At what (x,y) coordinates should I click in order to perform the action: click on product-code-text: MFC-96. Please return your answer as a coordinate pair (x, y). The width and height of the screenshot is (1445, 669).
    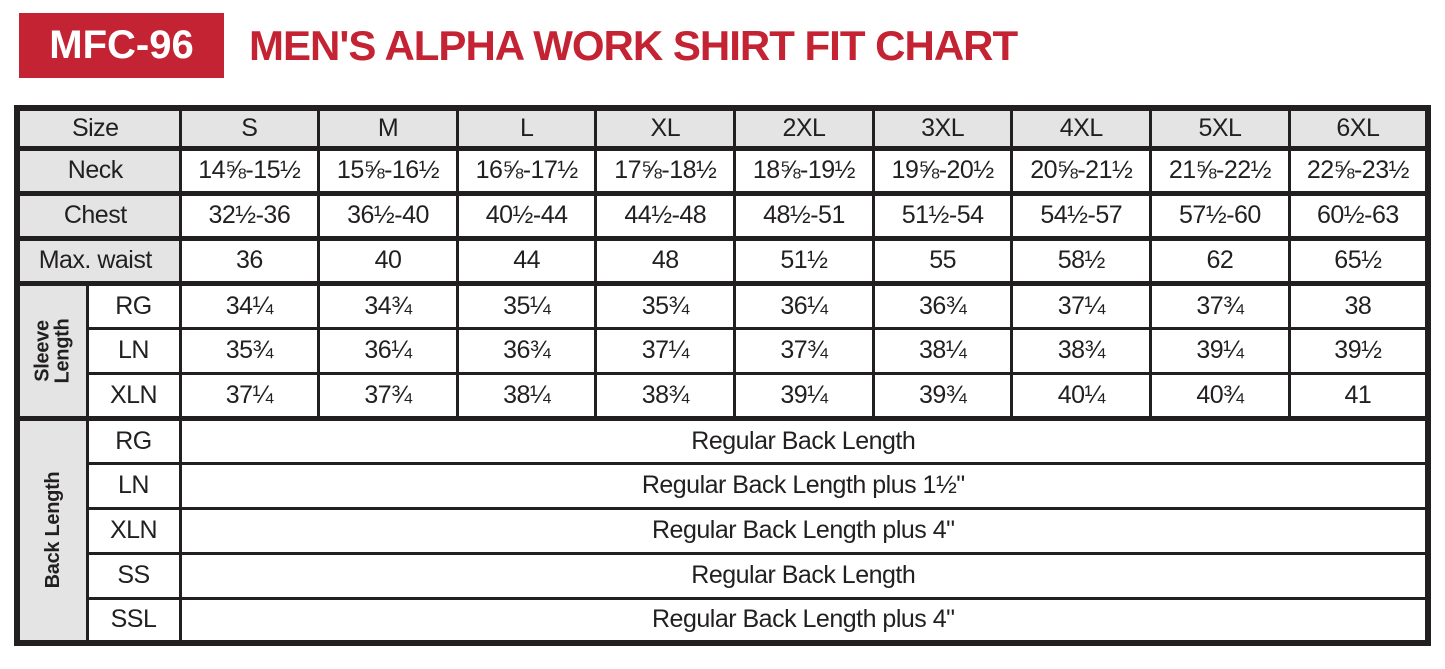
    Looking at the image, I should click on (121, 45).